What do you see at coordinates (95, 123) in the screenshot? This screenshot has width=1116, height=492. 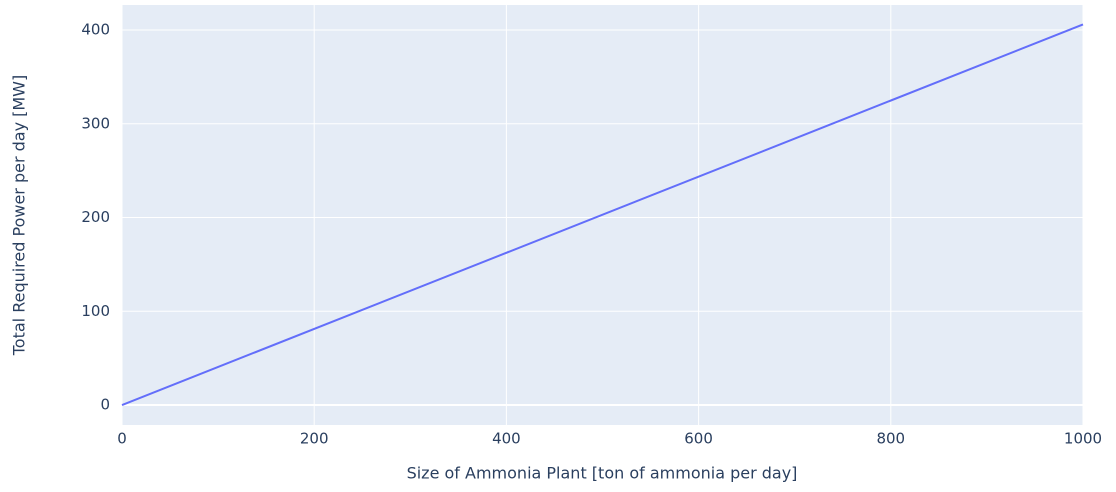 I see `y-tick-label: 300` at bounding box center [95, 123].